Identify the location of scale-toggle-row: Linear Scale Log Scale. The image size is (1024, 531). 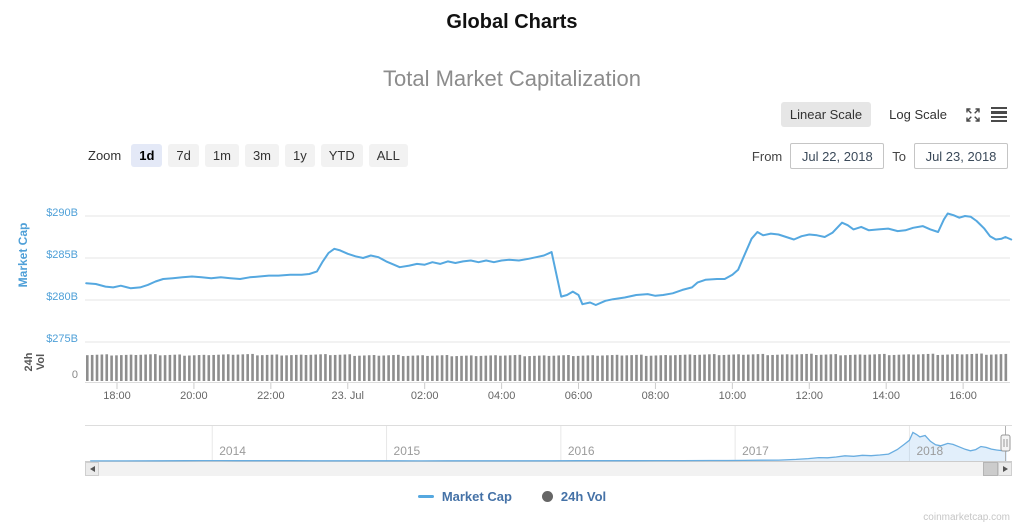
(894, 114).